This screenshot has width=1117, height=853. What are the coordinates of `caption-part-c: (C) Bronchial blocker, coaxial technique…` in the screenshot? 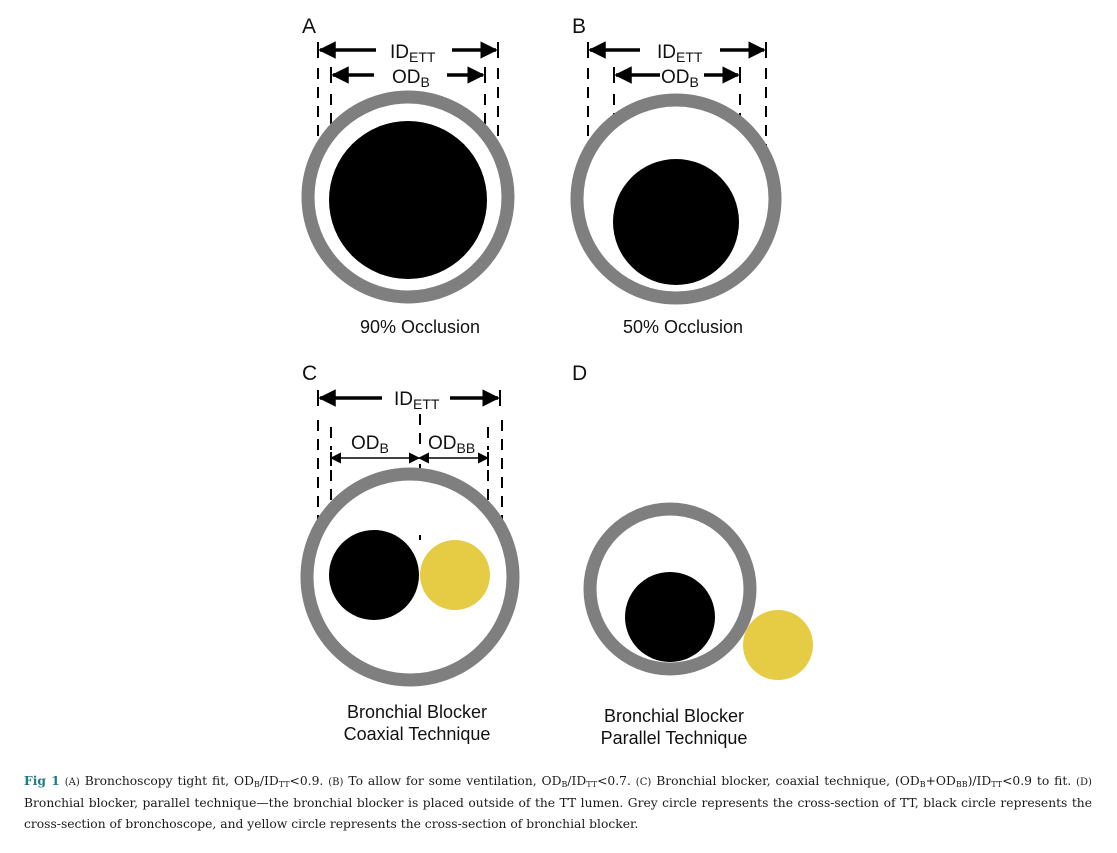 It's located at (853, 781).